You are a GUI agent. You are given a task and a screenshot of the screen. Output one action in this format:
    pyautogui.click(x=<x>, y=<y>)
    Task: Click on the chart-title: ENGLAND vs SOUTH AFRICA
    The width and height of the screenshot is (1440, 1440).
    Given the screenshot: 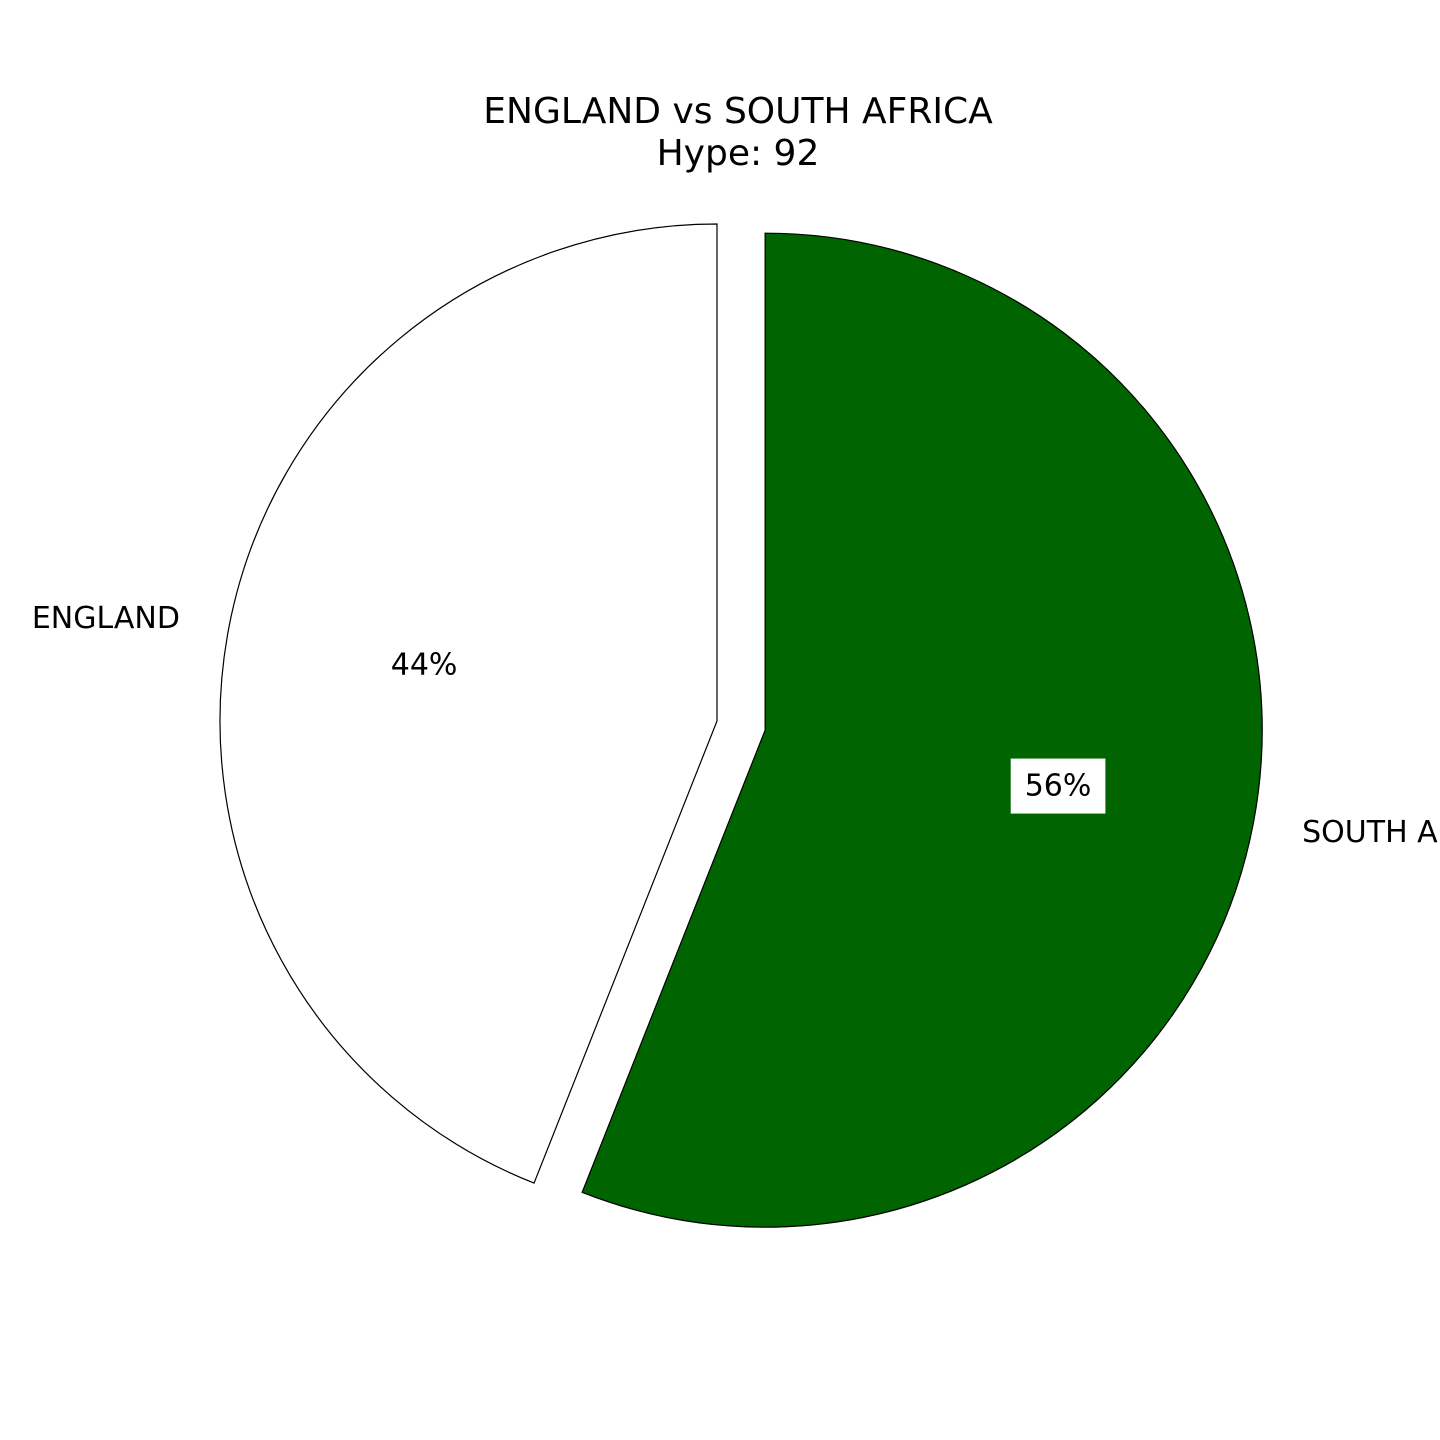 What is the action you would take?
    pyautogui.click(x=738, y=111)
    